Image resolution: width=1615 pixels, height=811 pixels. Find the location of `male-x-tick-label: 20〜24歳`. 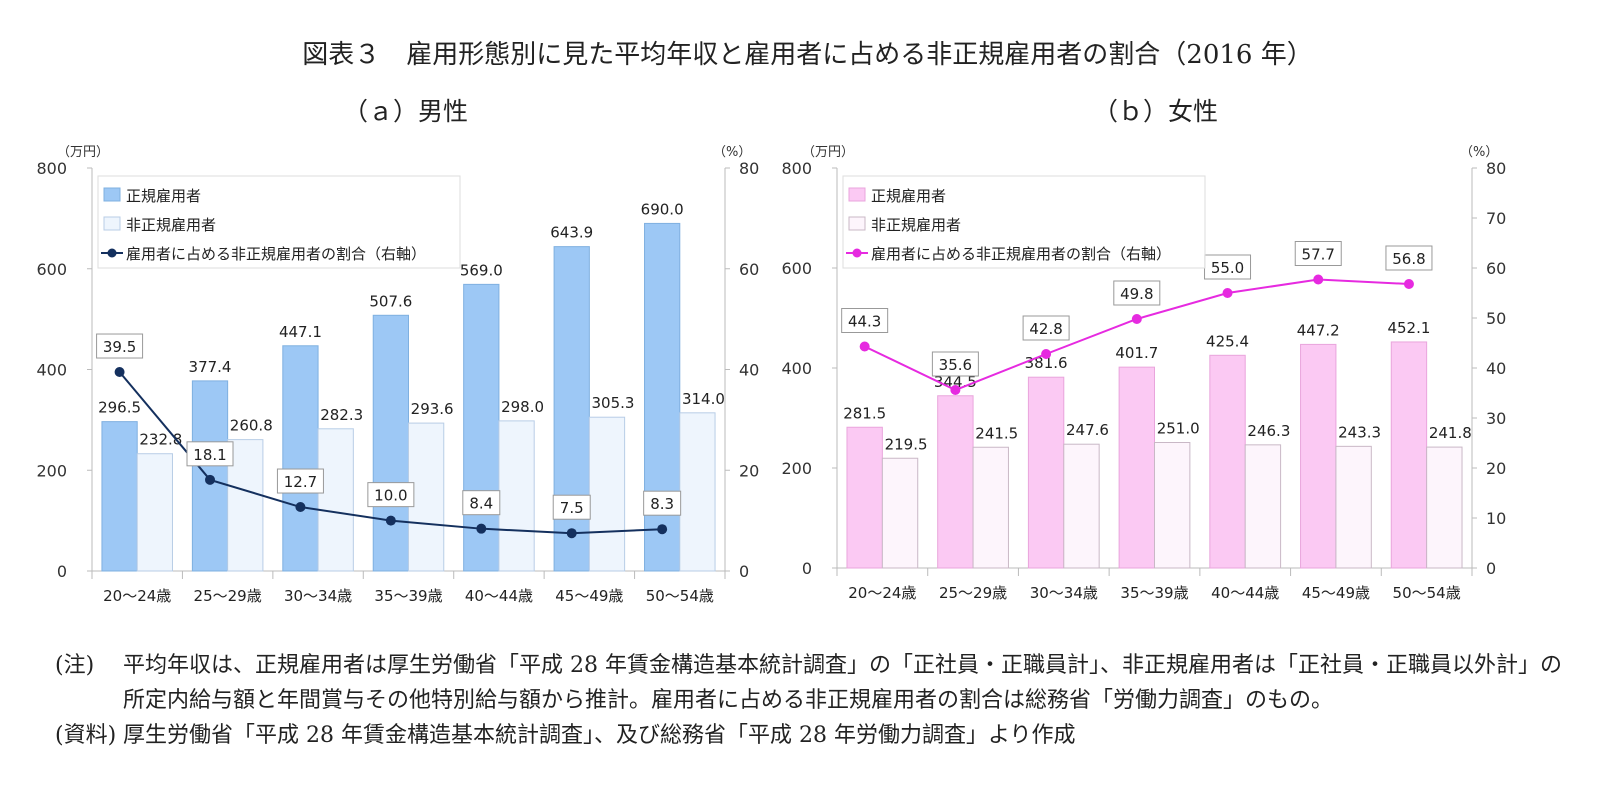

male-x-tick-label: 20〜24歳 is located at coordinates (137, 596).